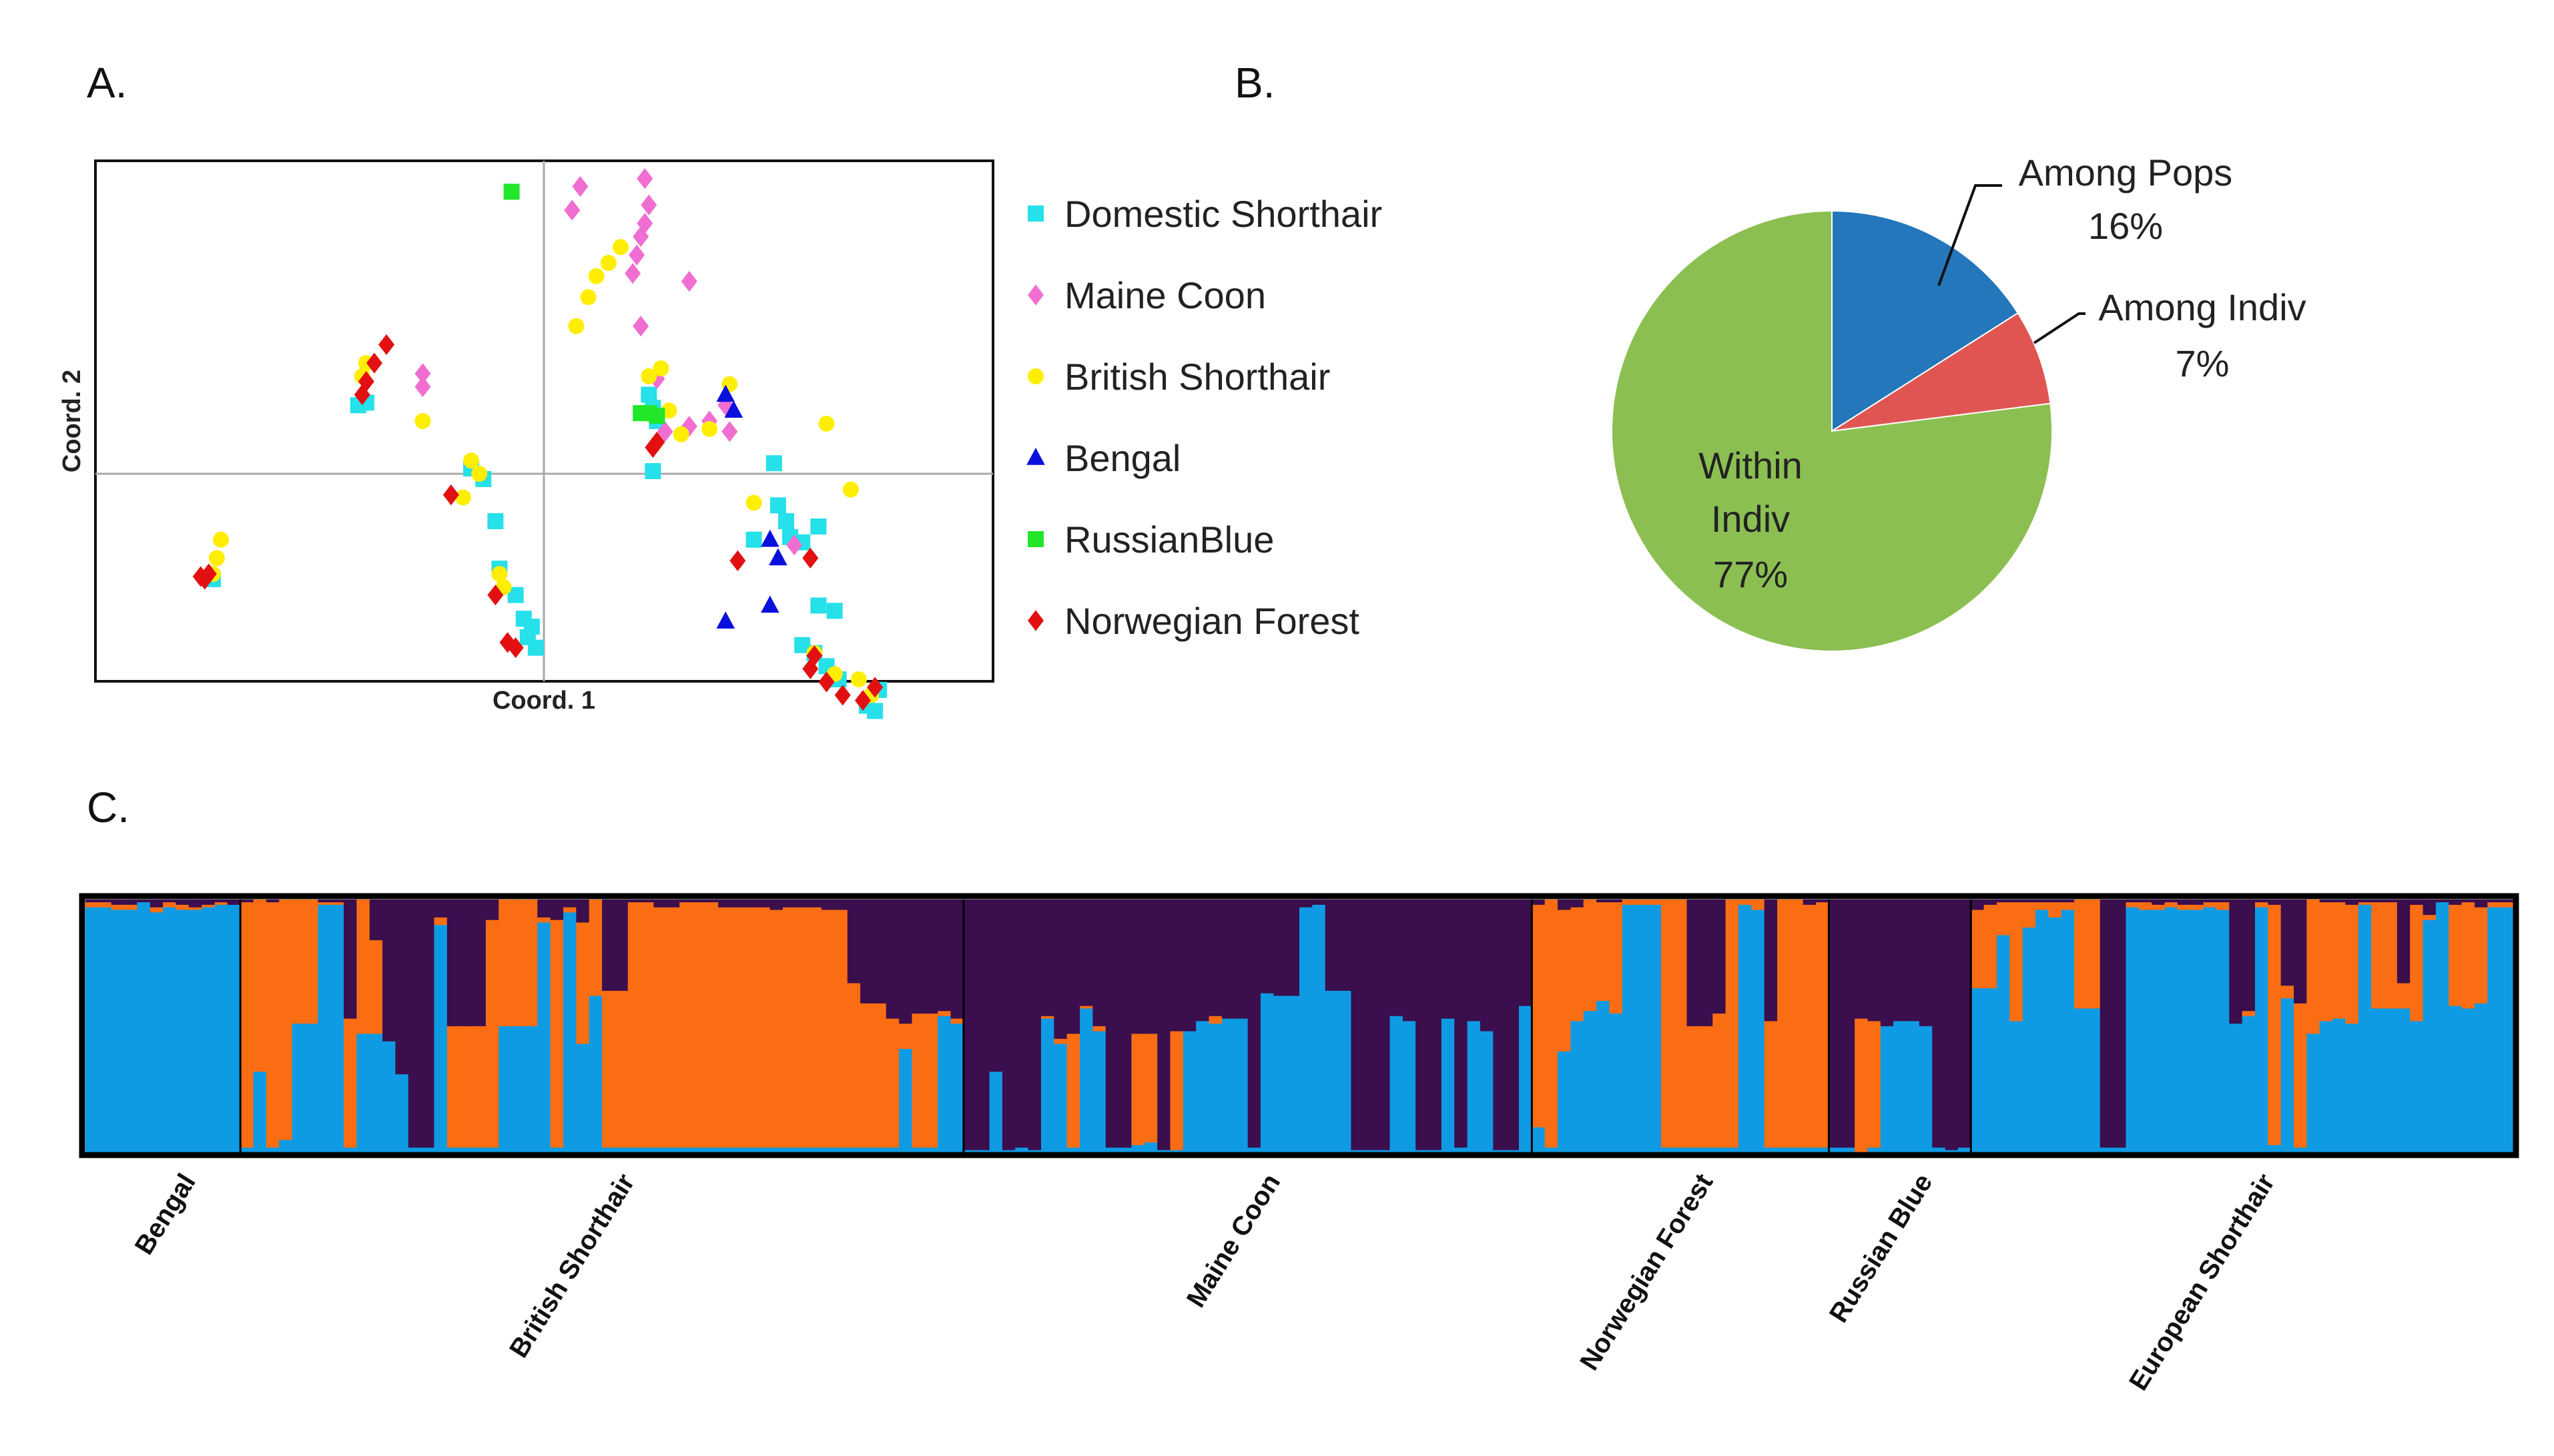  What do you see at coordinates (1036, 376) in the screenshot?
I see `legend-marker-british-shorthair` at bounding box center [1036, 376].